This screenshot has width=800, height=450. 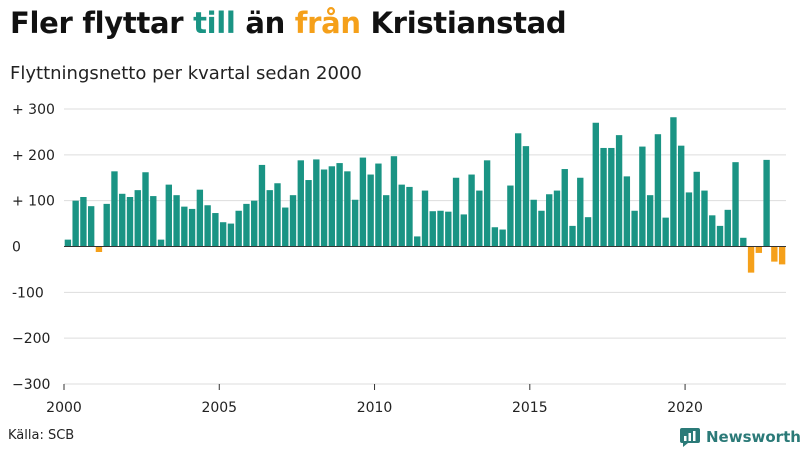 What do you see at coordinates (16, 248) in the screenshot?
I see `y-tick-label: 0` at bounding box center [16, 248].